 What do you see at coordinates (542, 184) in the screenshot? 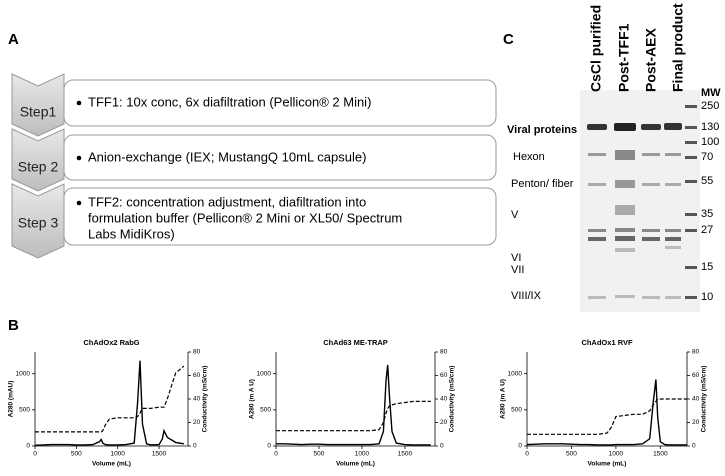
I see `protein-label: Penton/ fiber` at bounding box center [542, 184].